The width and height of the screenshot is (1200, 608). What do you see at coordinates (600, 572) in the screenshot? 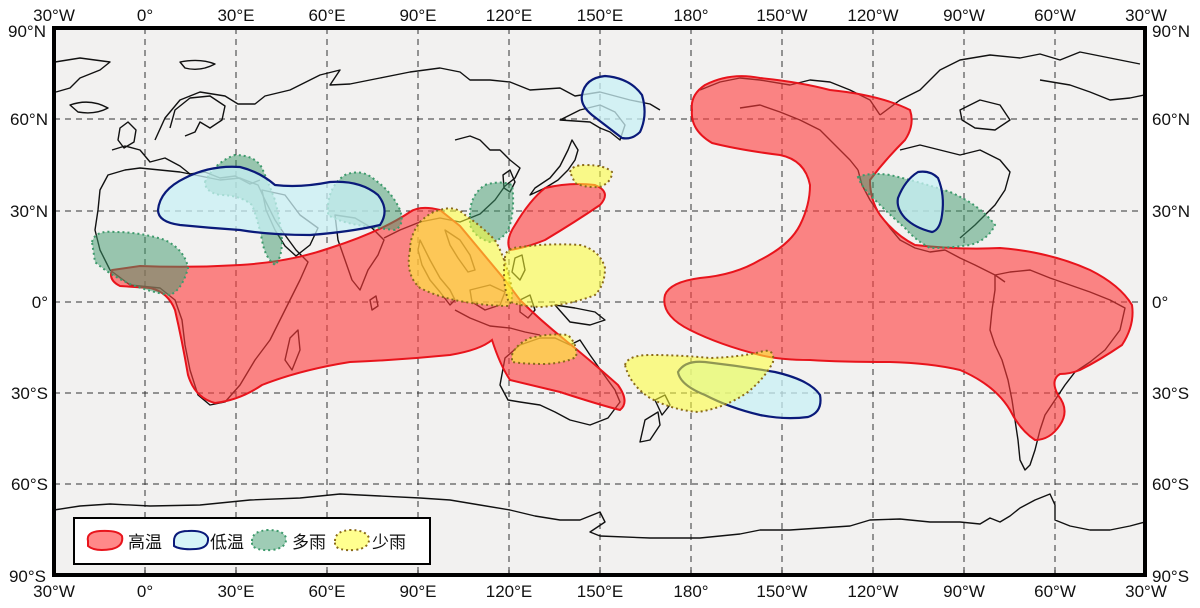
I see `tick-marks` at bounding box center [600, 572].